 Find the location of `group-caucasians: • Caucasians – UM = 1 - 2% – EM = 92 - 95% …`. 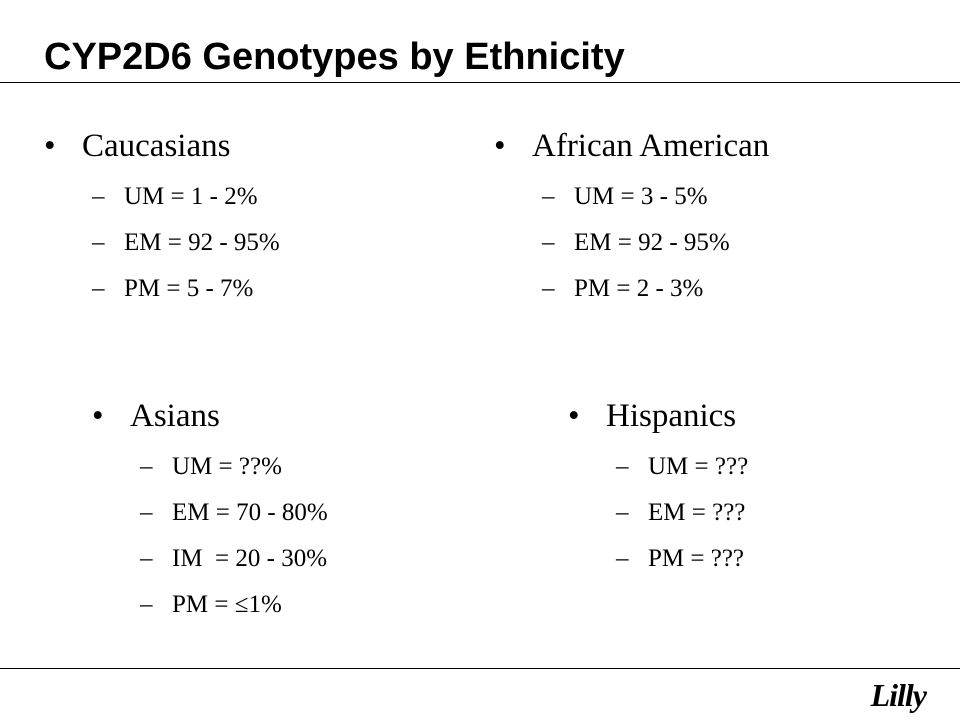

group-caucasians: • Caucasians – UM = 1 - 2% – EM = 92 - 95% … is located at coordinates (162, 219).